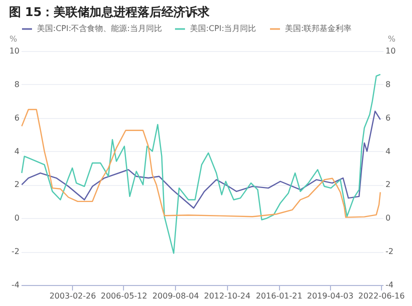 The image size is (412, 306). I want to click on chart-title: 图 15：美联储加息进程落后经济诉求, so click(109, 12).